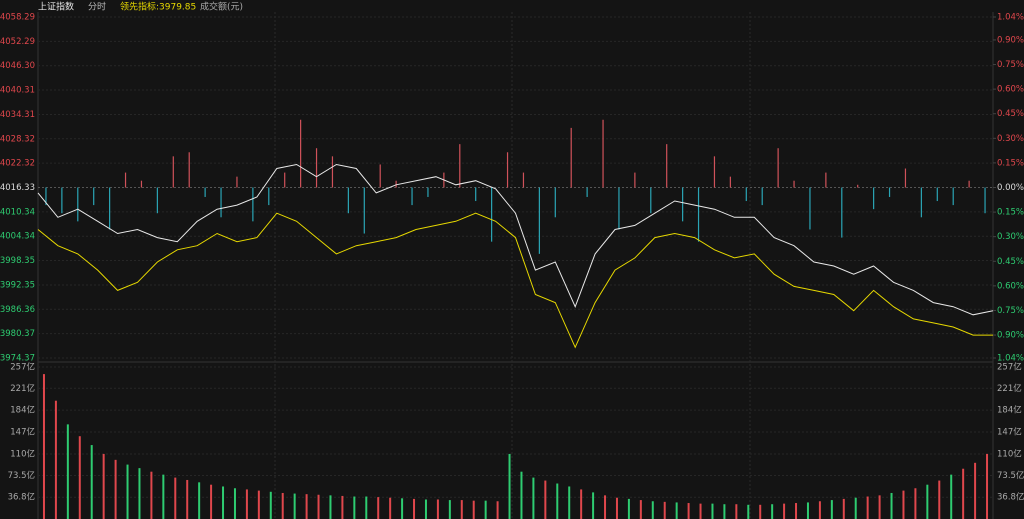 This screenshot has width=1024, height=519. What do you see at coordinates (1010, 188) in the screenshot?
I see `y2-tick-label: 0.00%` at bounding box center [1010, 188].